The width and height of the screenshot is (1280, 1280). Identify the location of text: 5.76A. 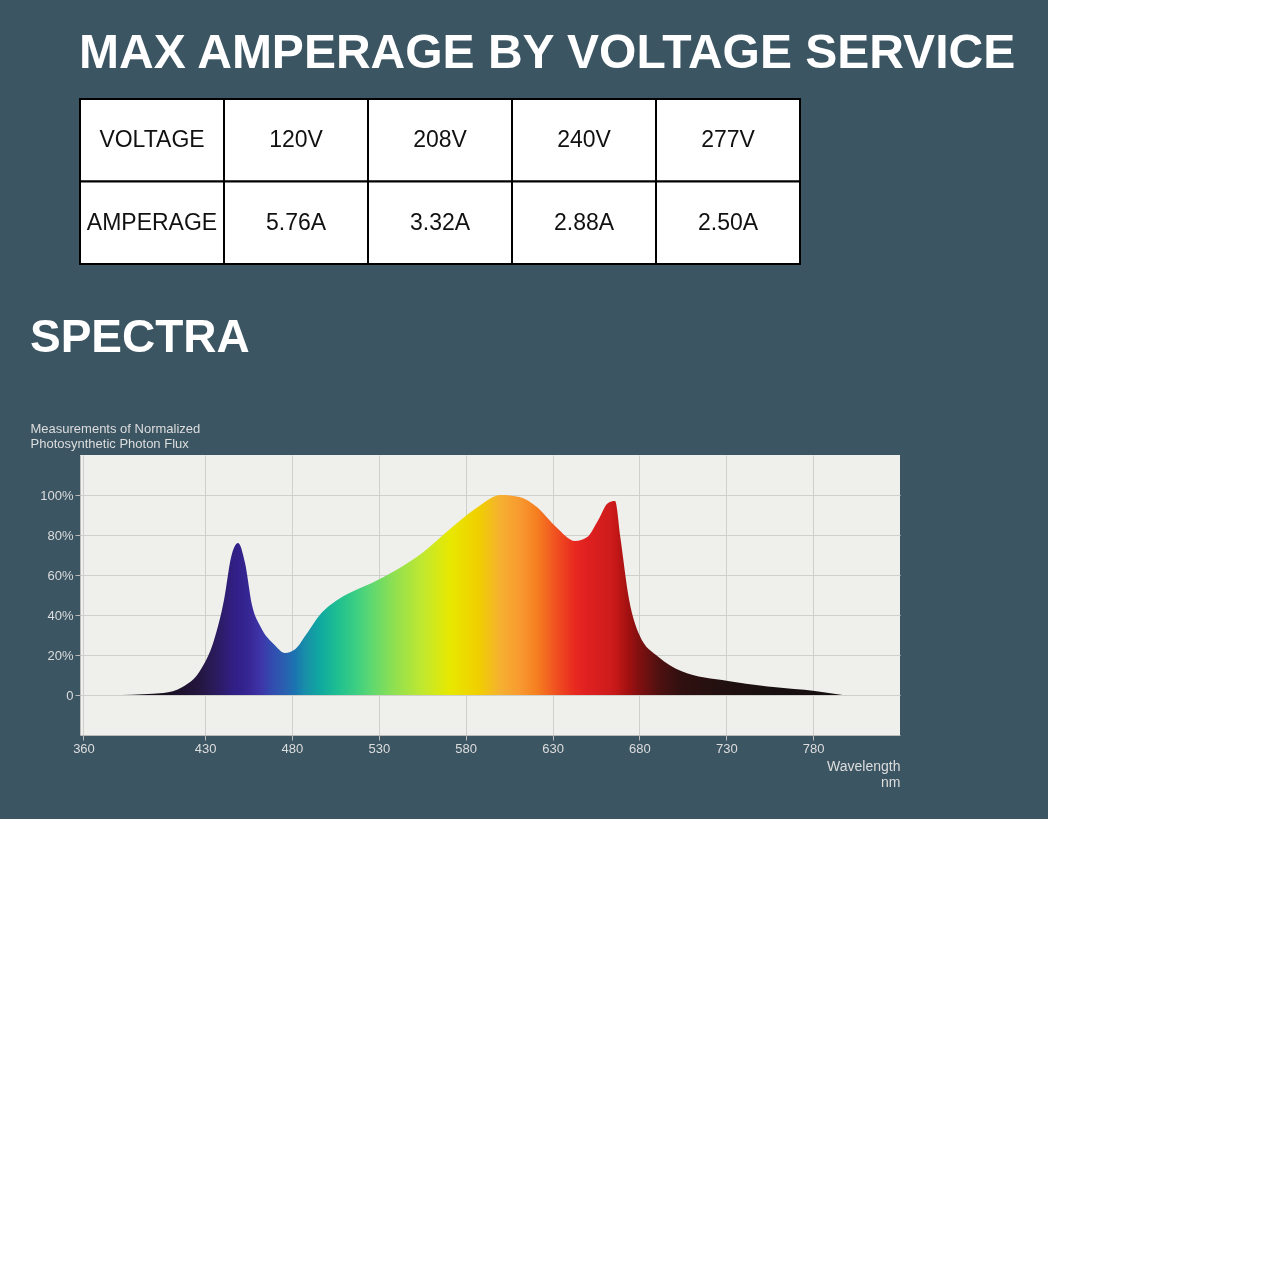
(296, 221).